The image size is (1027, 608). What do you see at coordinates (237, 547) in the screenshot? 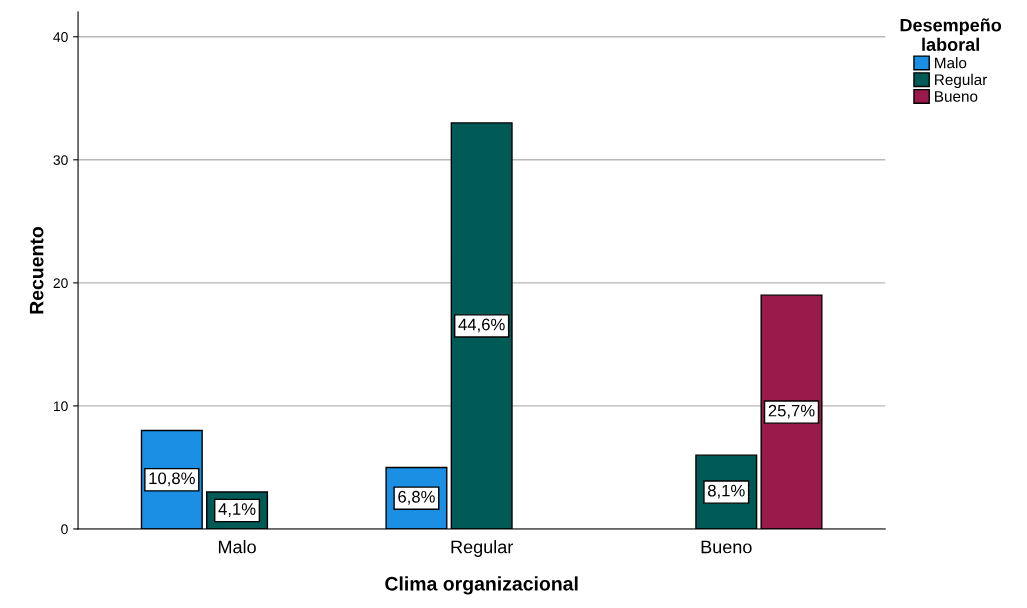
I see `x-tick-label: Malo` at bounding box center [237, 547].